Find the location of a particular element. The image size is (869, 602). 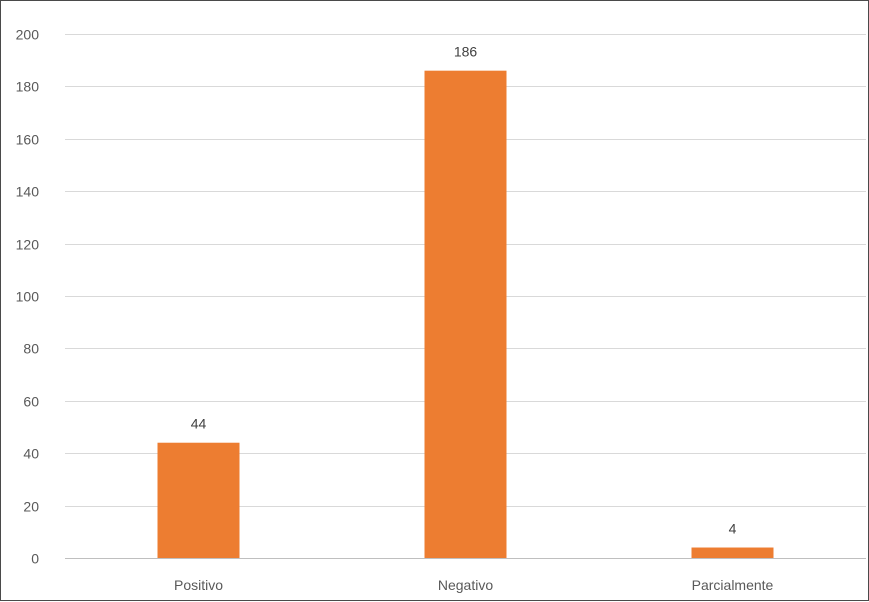

bar-negativo is located at coordinates (465, 314).